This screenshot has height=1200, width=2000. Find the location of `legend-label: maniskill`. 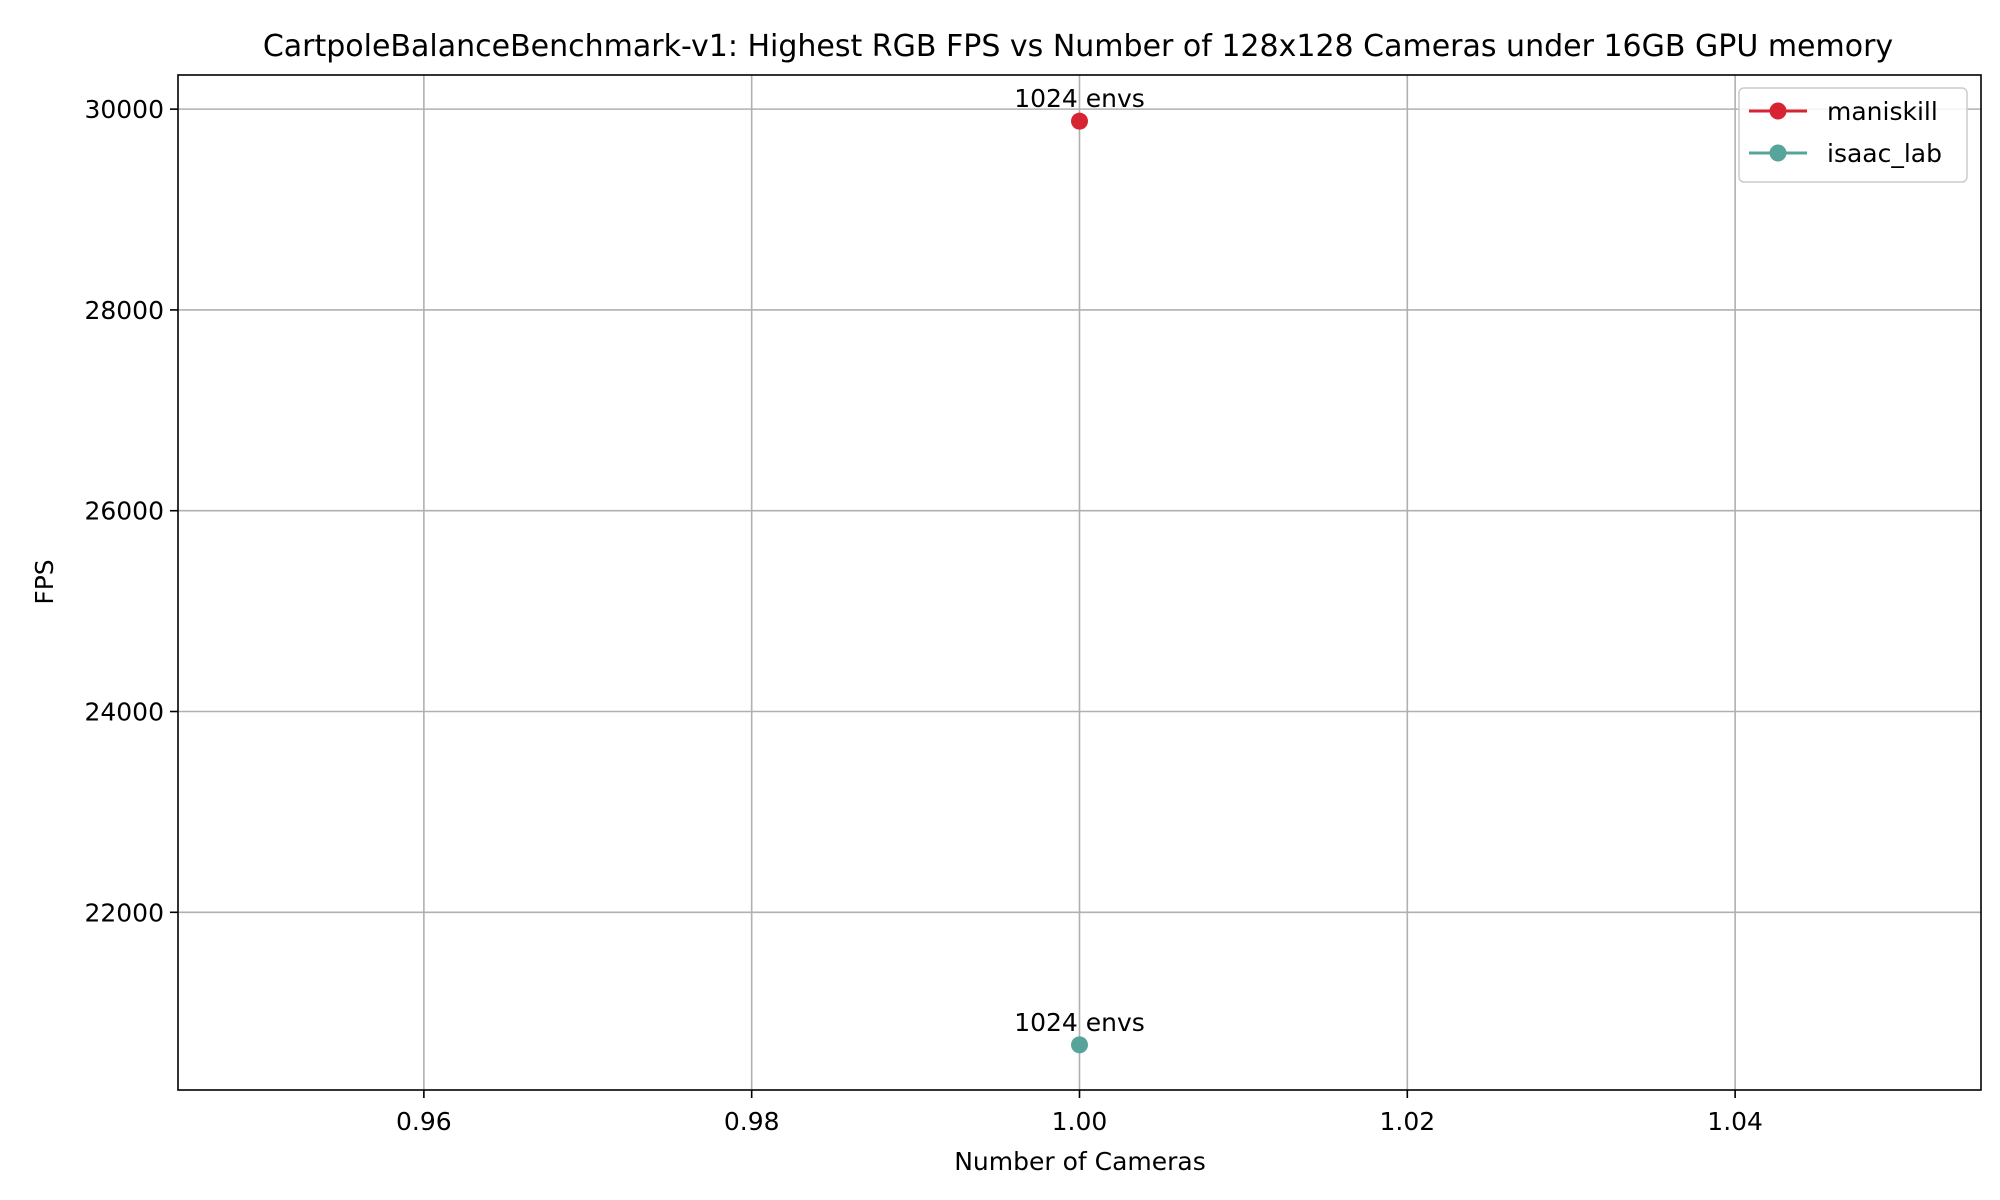

legend-label: maniskill is located at coordinates (1882, 111).